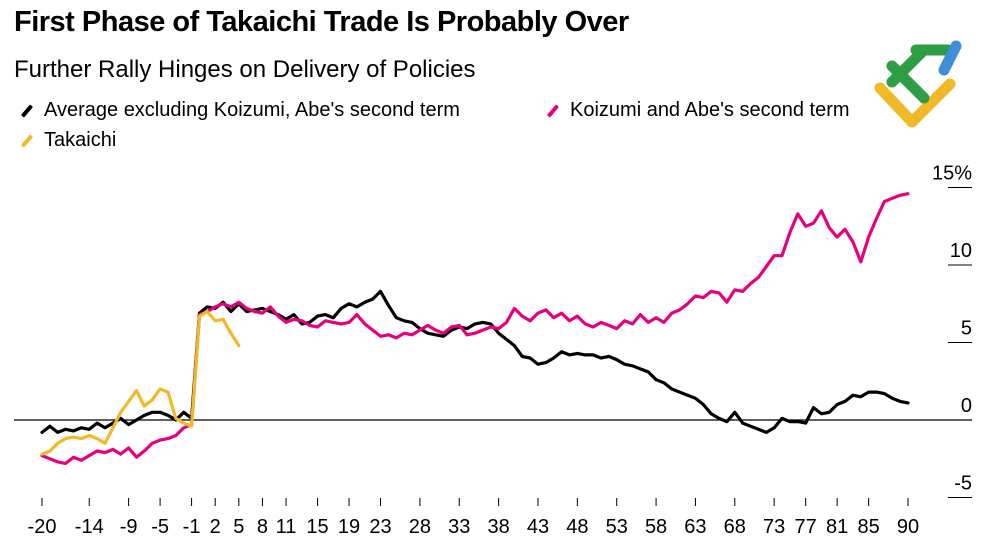  Describe the element at coordinates (286, 527) in the screenshot. I see `x-tick-label: 11` at that location.